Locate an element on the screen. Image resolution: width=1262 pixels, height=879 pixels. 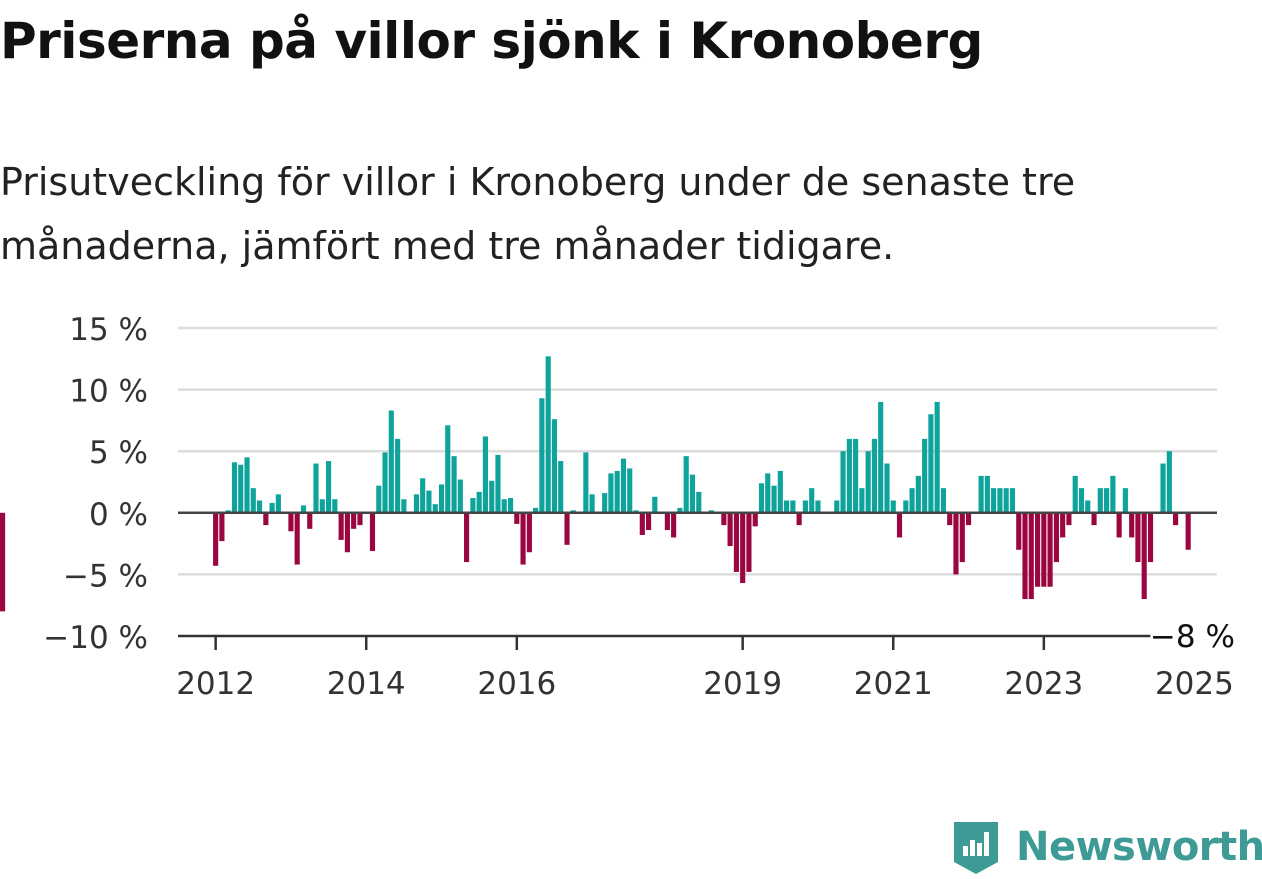
brand-logo: Newsworthy is located at coordinates (1106, 847).